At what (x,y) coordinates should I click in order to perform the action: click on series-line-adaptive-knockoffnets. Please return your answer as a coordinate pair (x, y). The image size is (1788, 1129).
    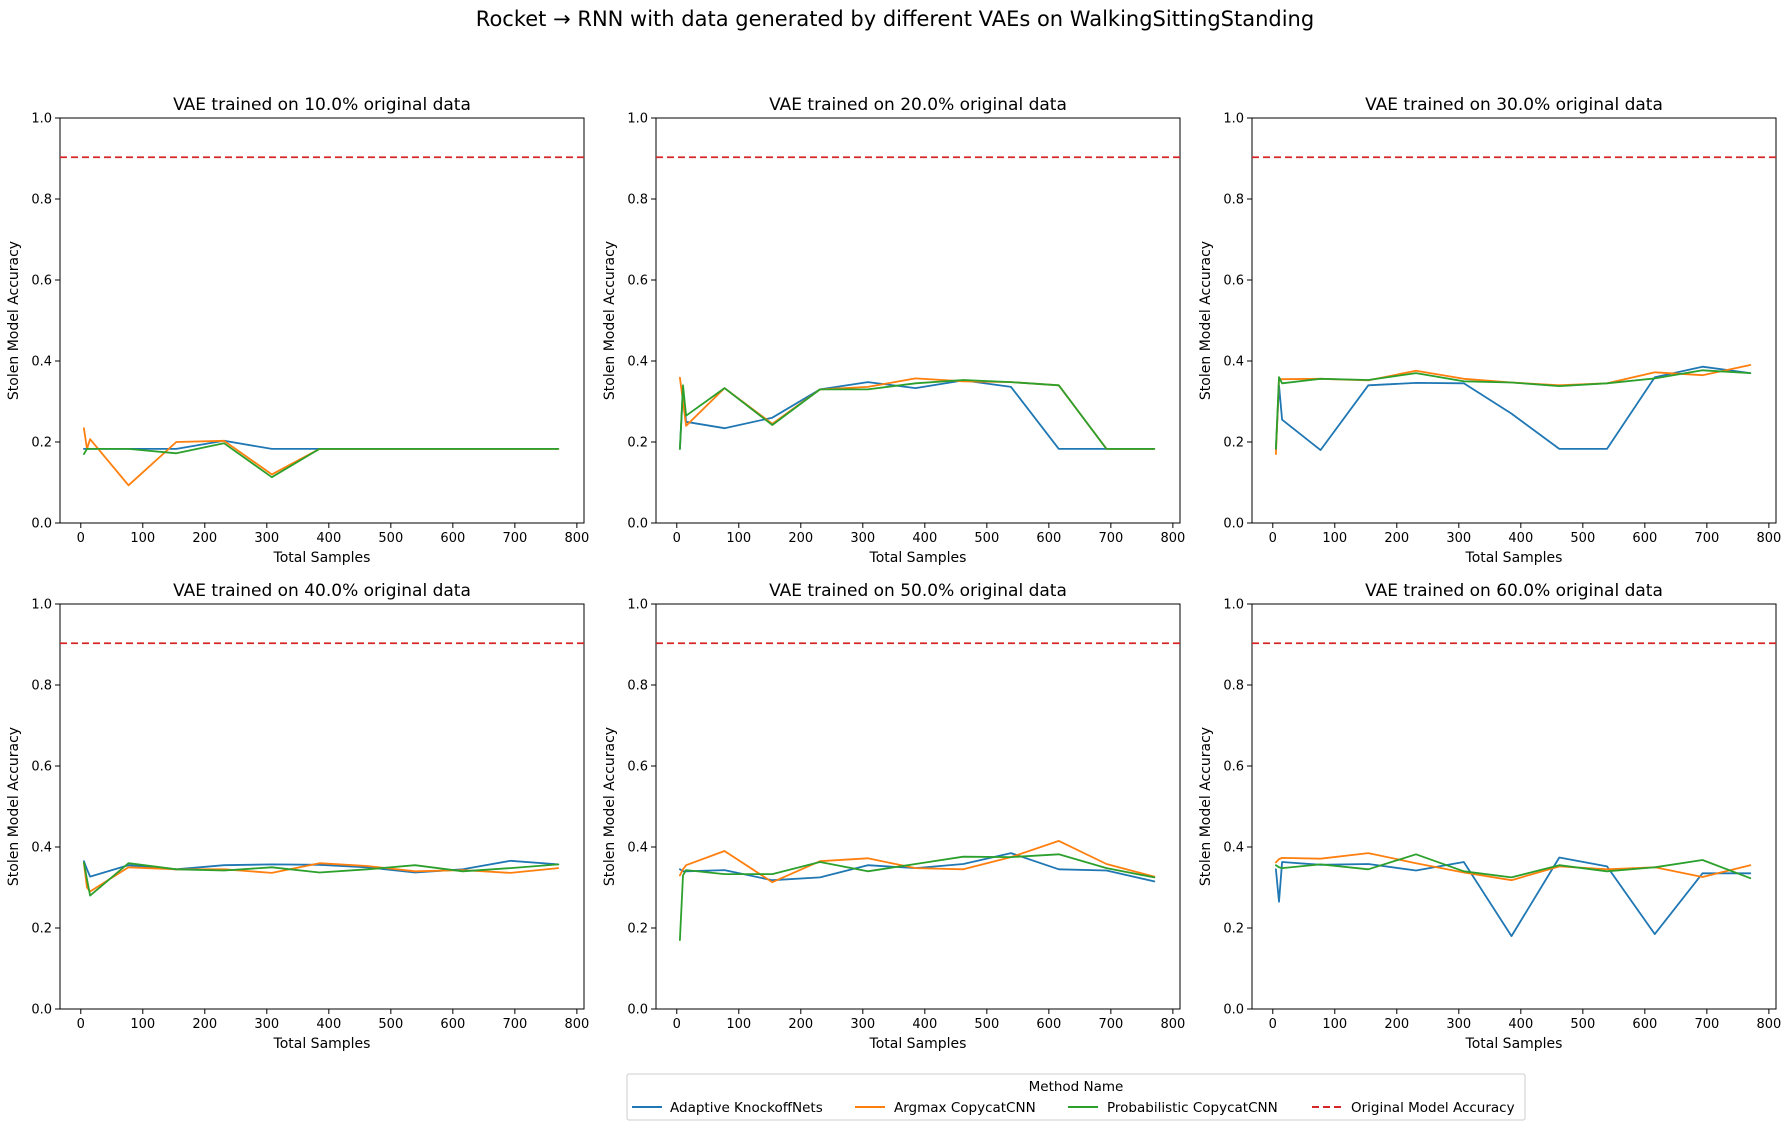
    Looking at the image, I should click on (1513, 408).